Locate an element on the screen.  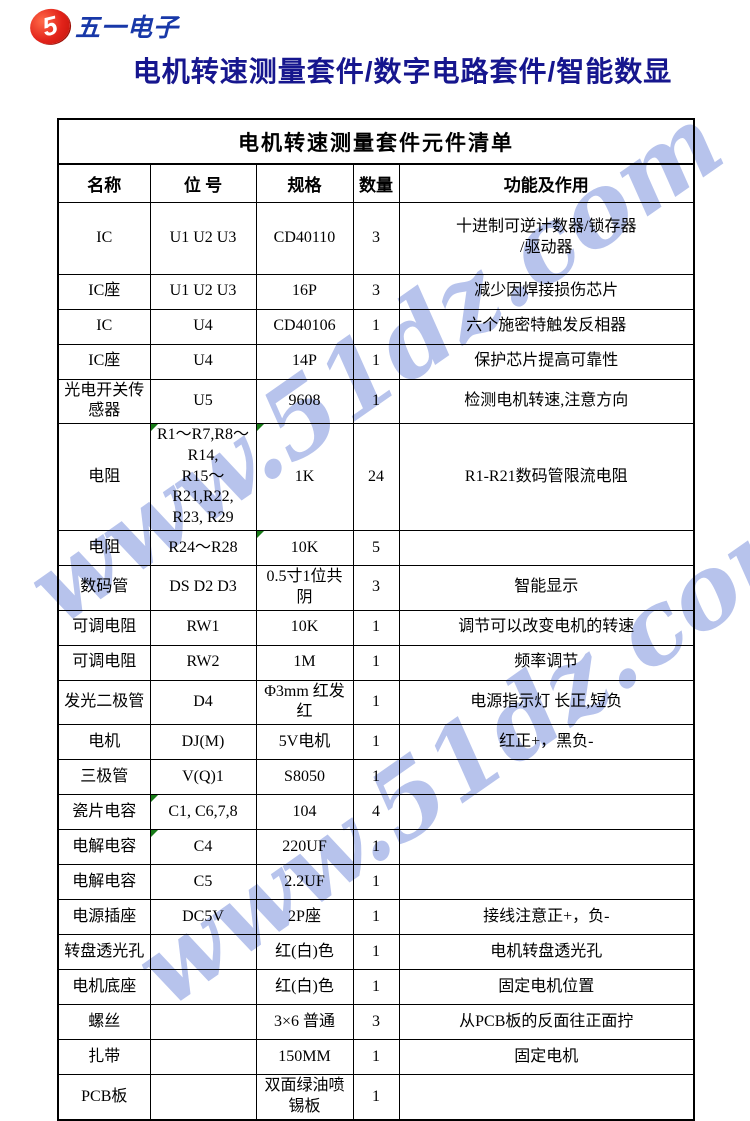
component-func: 频率调节 is located at coordinates (546, 662).